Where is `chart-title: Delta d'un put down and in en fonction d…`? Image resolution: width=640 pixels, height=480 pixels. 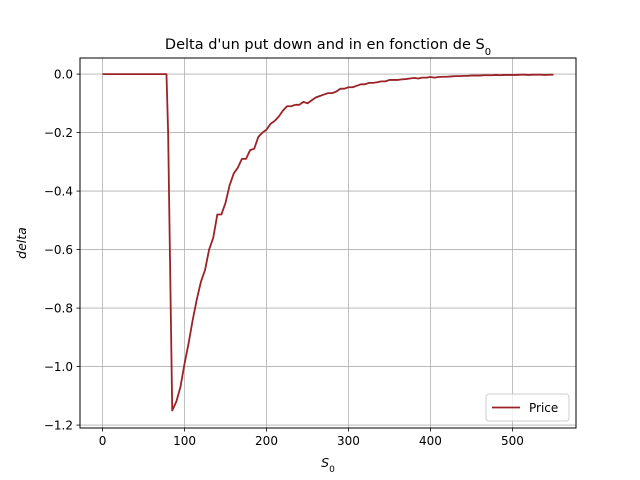
chart-title: Delta d'un put down and in en fonction d… is located at coordinates (328, 47).